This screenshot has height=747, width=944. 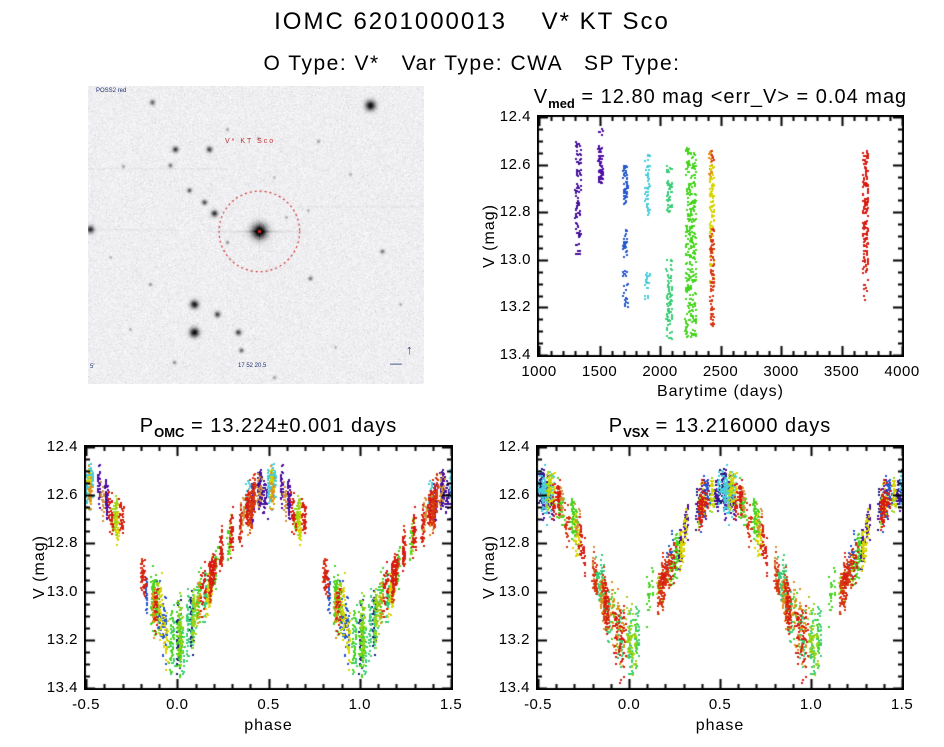 What do you see at coordinates (92, 367) in the screenshot?
I see `finder-scale-label: 5'` at bounding box center [92, 367].